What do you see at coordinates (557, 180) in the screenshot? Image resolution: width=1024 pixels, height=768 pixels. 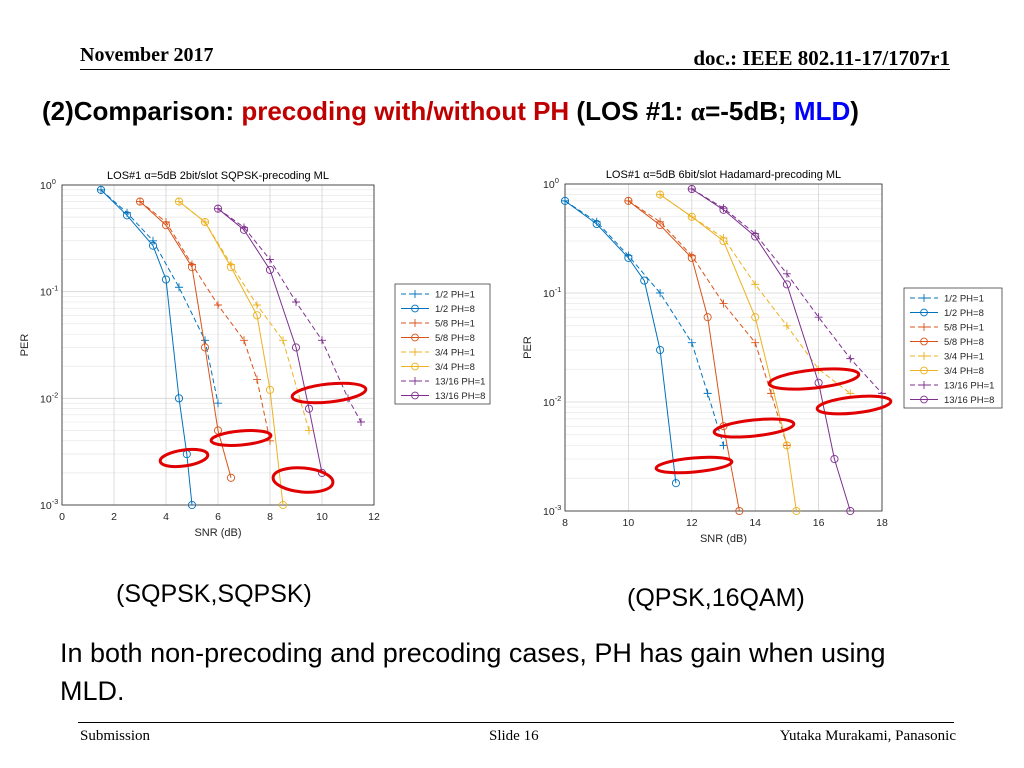 I see `y-tick-exponent: 0` at bounding box center [557, 180].